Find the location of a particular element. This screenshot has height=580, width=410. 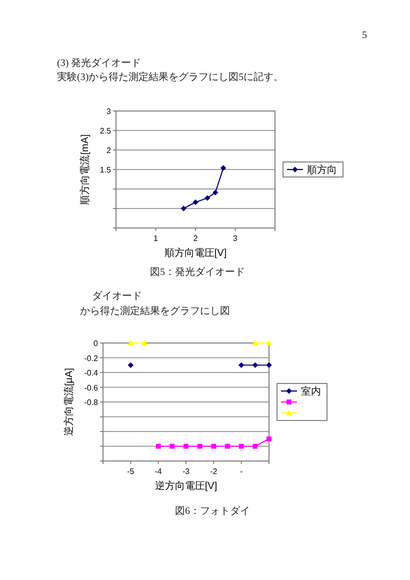

x-tick-label: -3 is located at coordinates (186, 471).